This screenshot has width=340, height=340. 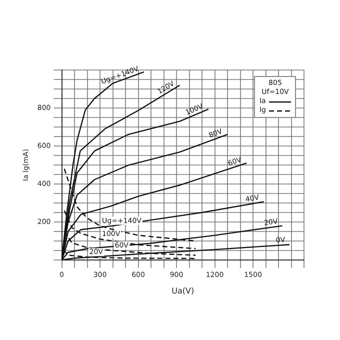 What do you see at coordinates (183, 291) in the screenshot?
I see `x-axis-title: Ua(V)` at bounding box center [183, 291].